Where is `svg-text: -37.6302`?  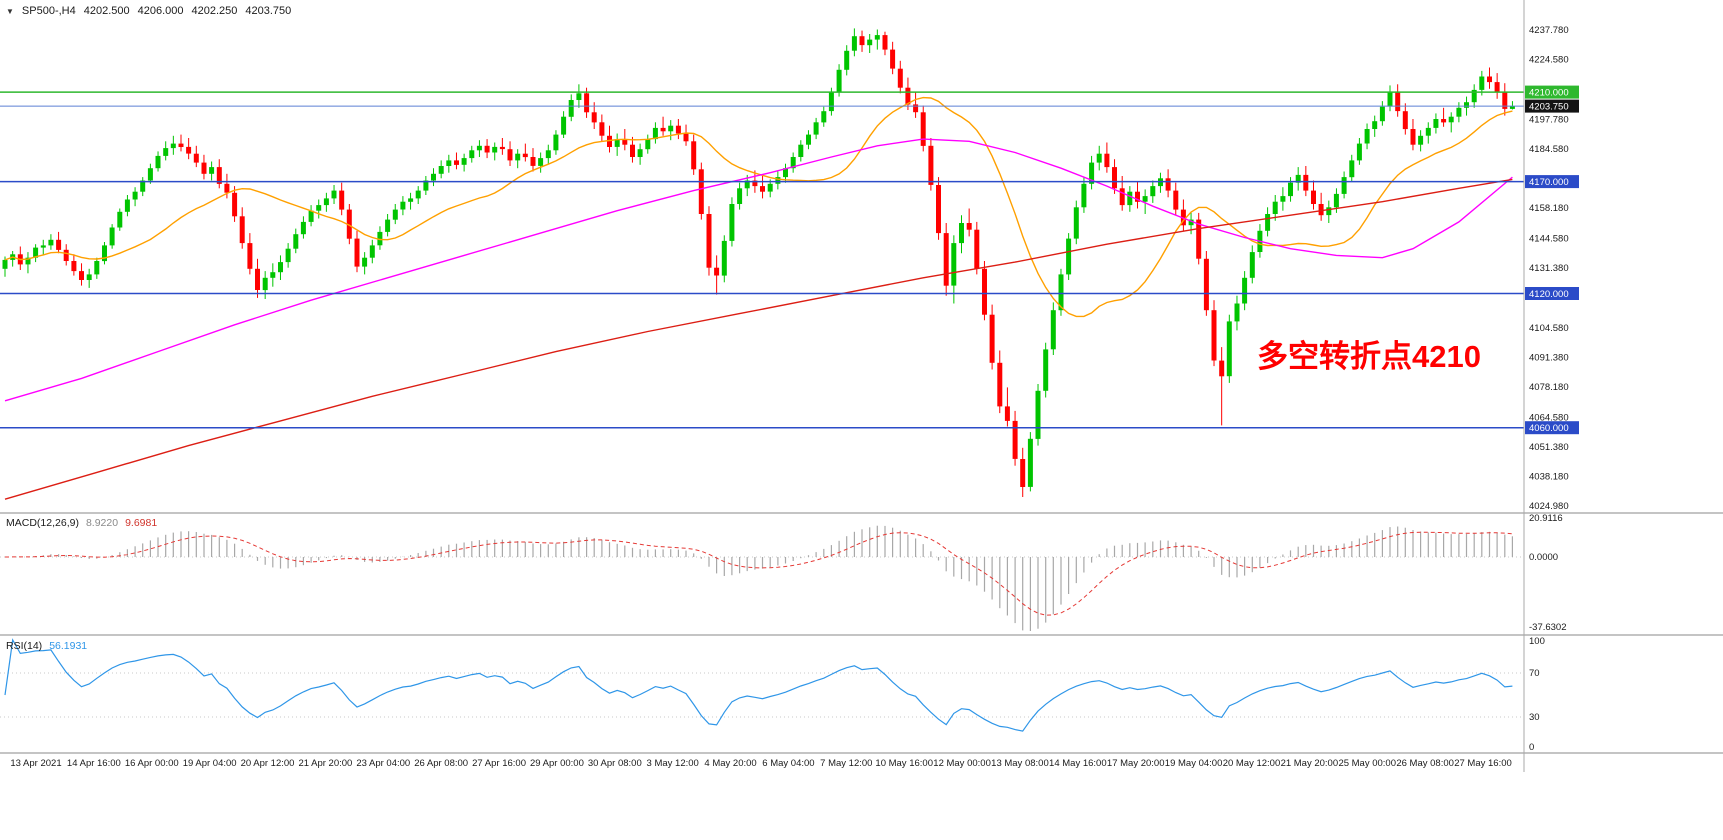 svg-text: -37.6302 is located at coordinates (1548, 627).